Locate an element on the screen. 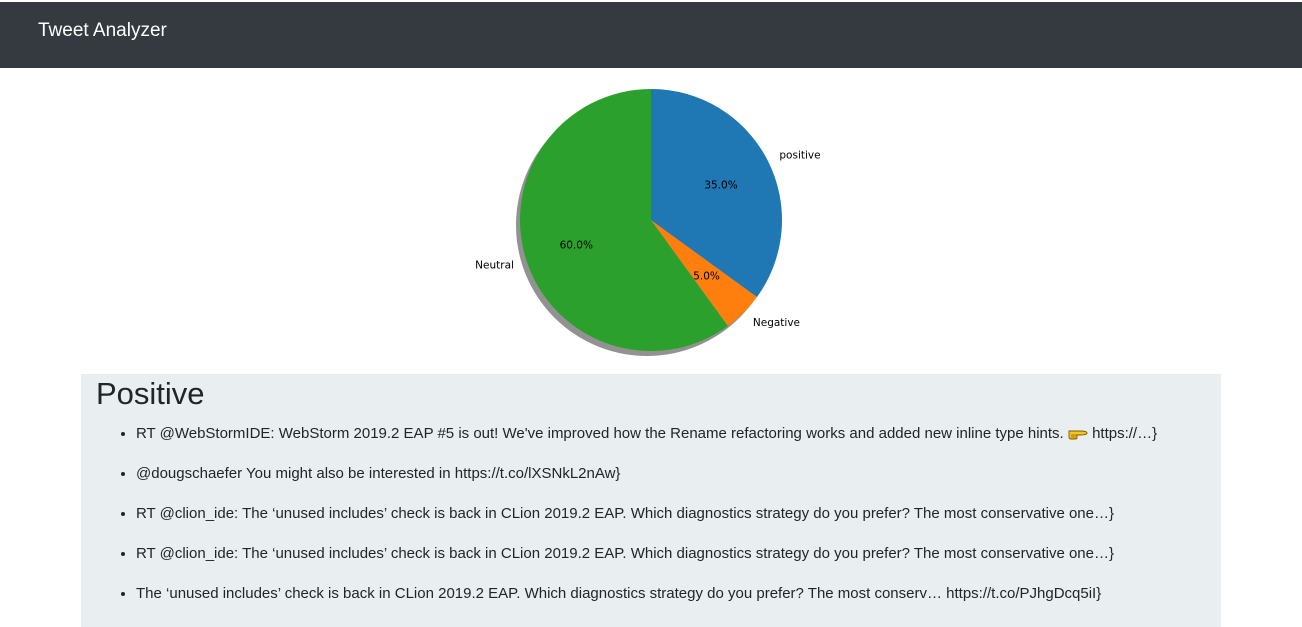  pie-category-label: positive is located at coordinates (799, 156).